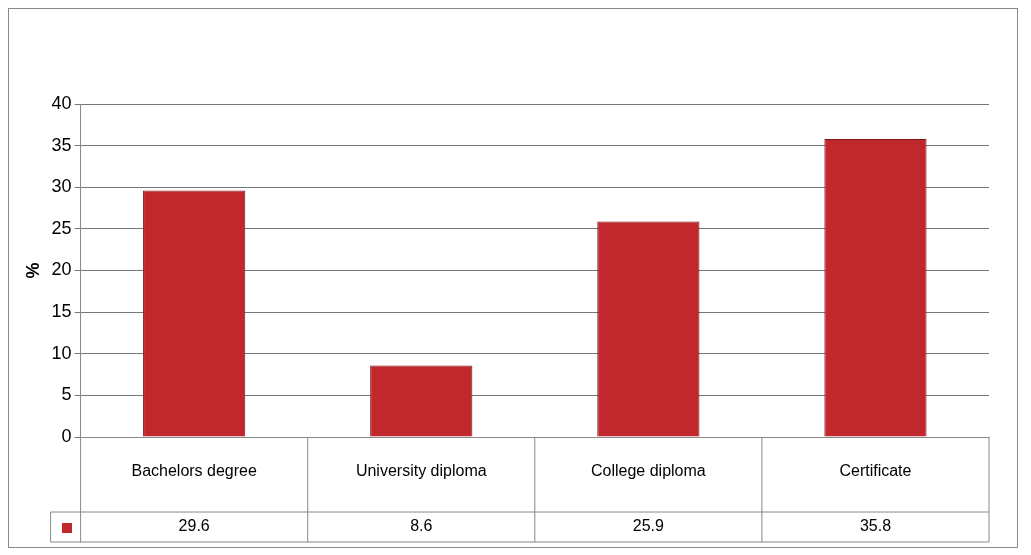  I want to click on x-tick-label: Certificate, so click(875, 471).